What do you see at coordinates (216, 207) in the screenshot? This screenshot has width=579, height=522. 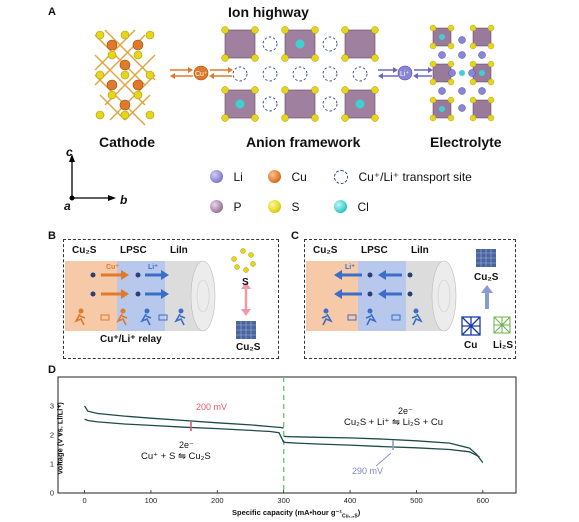 I see `p-atom-icon` at bounding box center [216, 207].